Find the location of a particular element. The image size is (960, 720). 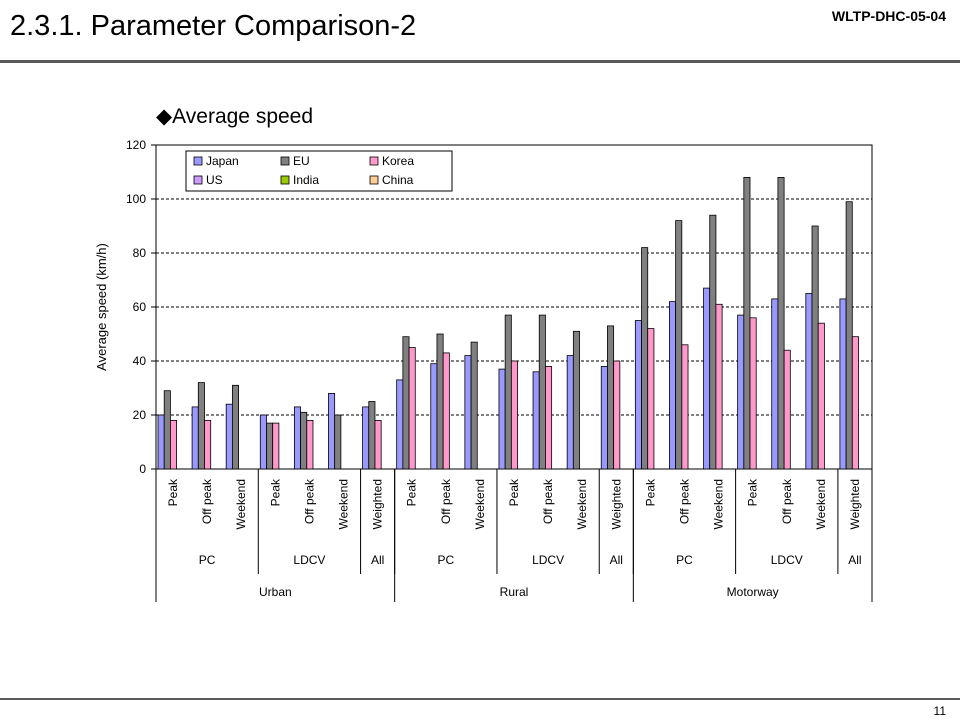

legend-swatch-japan is located at coordinates (198, 161).